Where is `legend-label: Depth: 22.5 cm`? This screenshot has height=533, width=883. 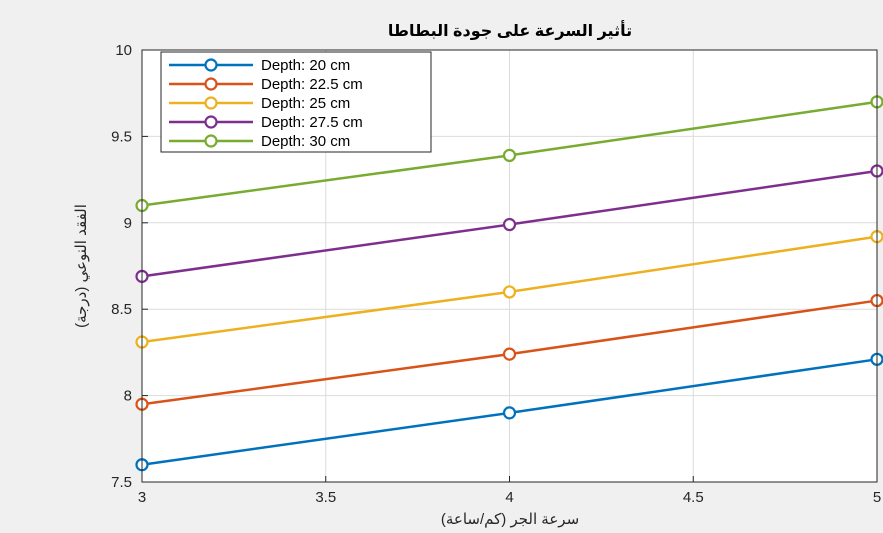 legend-label: Depth: 22.5 cm is located at coordinates (312, 84).